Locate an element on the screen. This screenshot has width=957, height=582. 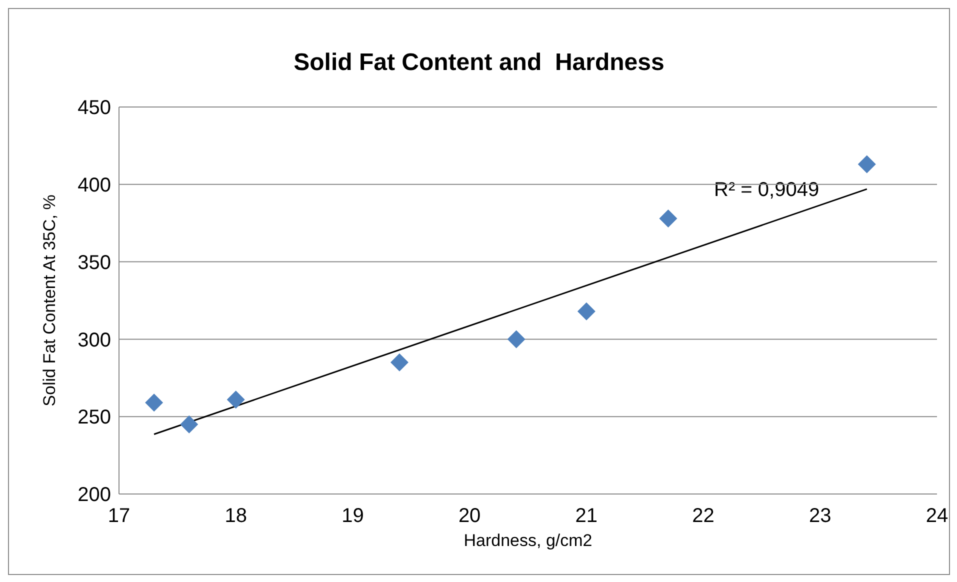
y-tick-label: 200 is located at coordinates (94, 495).